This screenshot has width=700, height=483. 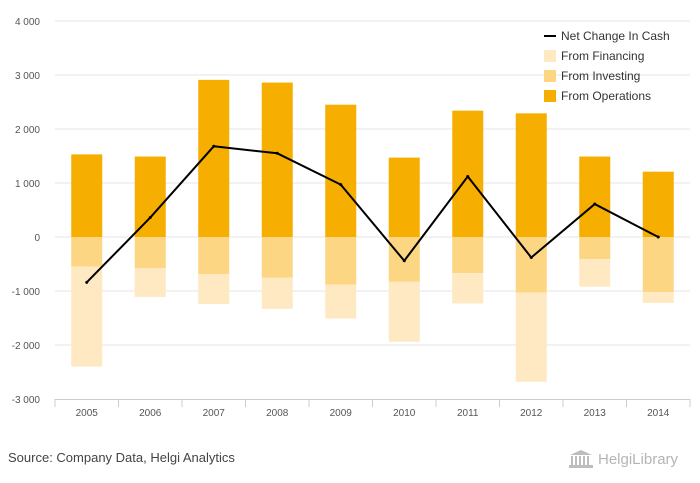 What do you see at coordinates (26, 400) in the screenshot?
I see `y-tick-label: -3 000` at bounding box center [26, 400].